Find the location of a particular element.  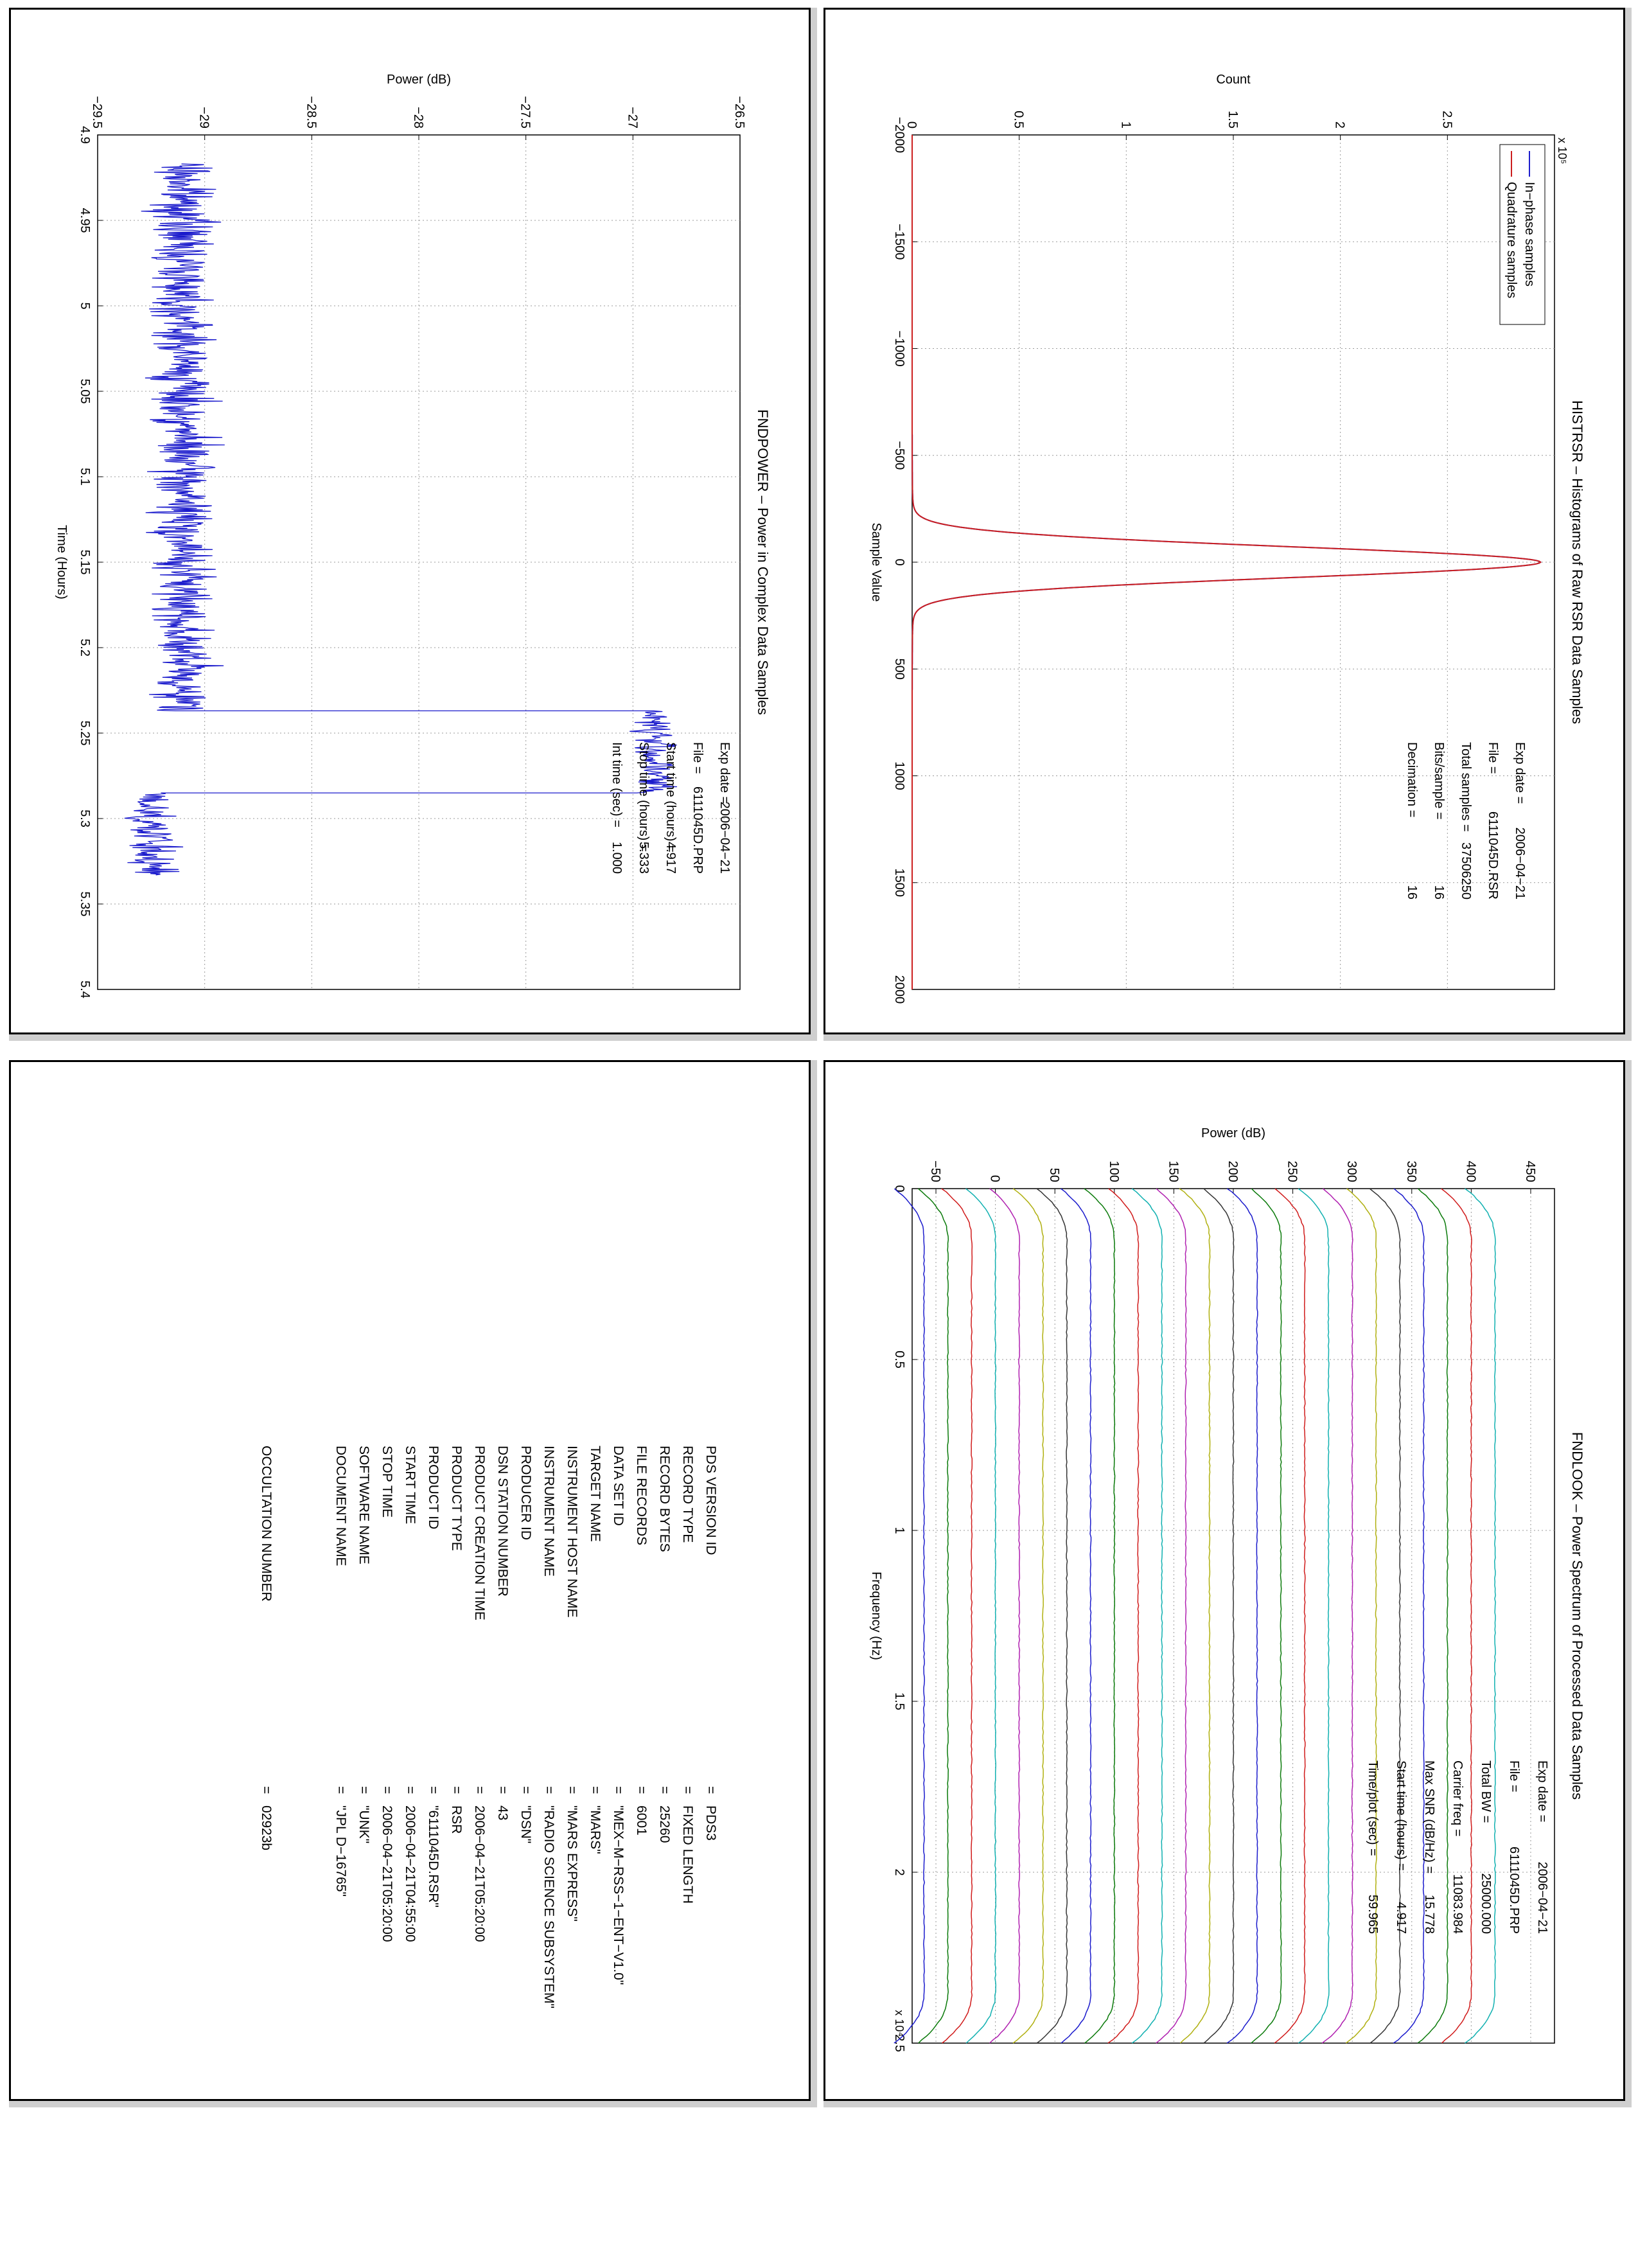

label-value: "RADIO SCIENCE SUBSYSTEM" is located at coordinates (549, 1906).